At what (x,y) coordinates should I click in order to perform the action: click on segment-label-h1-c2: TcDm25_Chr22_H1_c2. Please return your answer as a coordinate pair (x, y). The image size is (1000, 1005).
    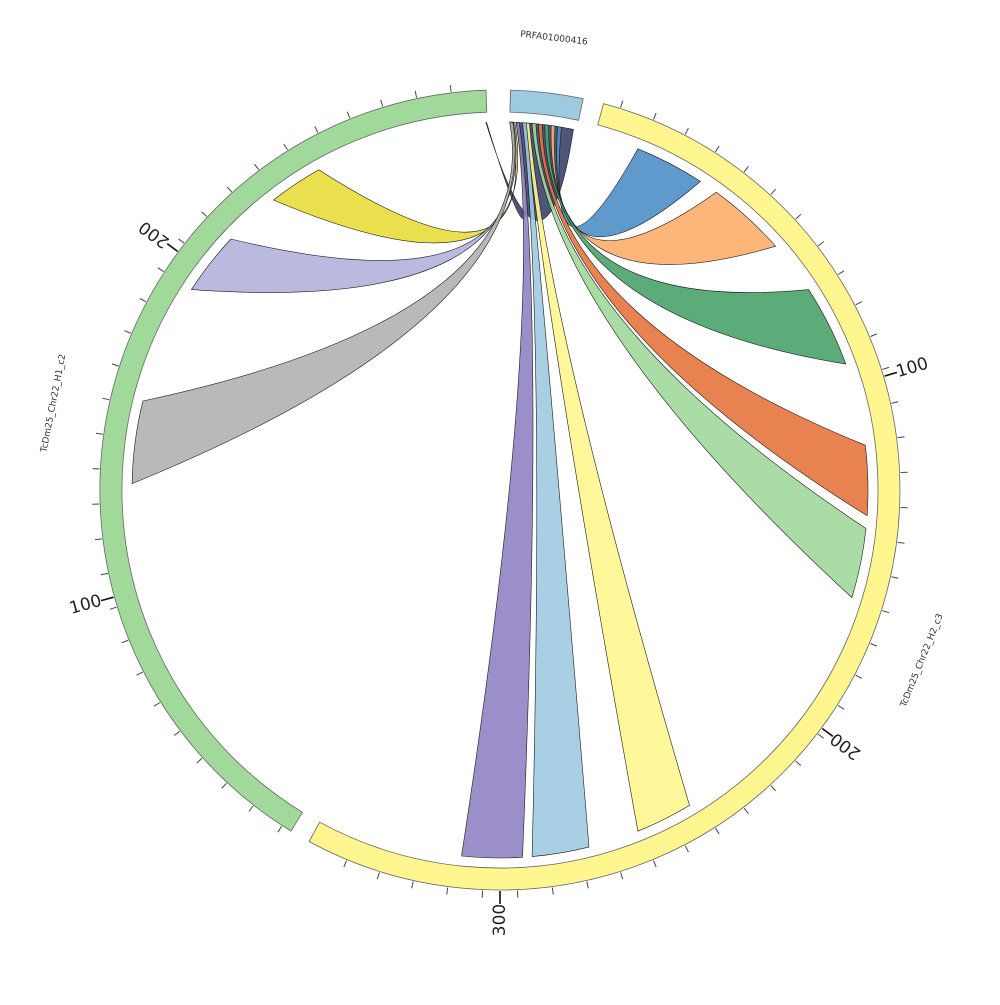
    Looking at the image, I should click on (53, 403).